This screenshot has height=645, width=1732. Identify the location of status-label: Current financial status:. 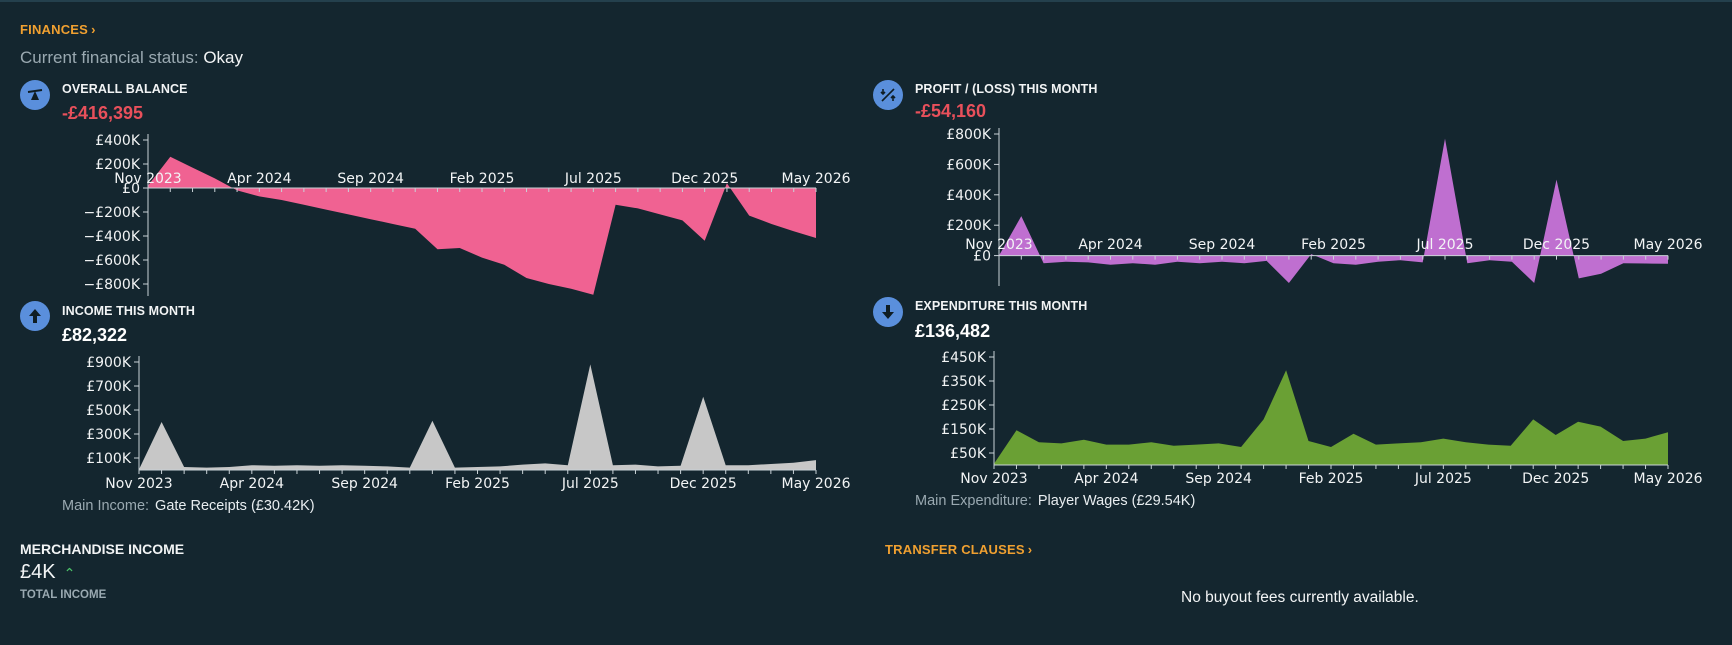
(109, 57).